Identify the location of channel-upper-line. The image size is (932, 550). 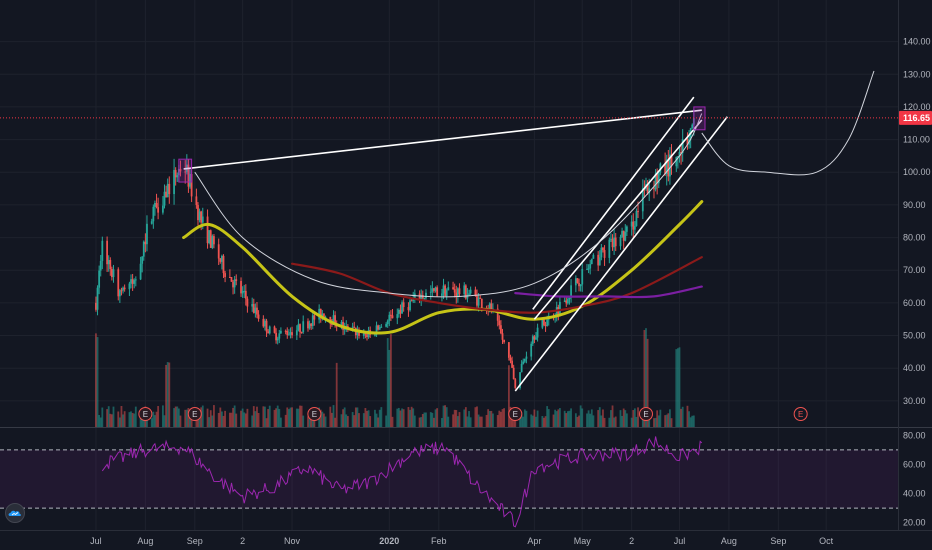
(613, 203).